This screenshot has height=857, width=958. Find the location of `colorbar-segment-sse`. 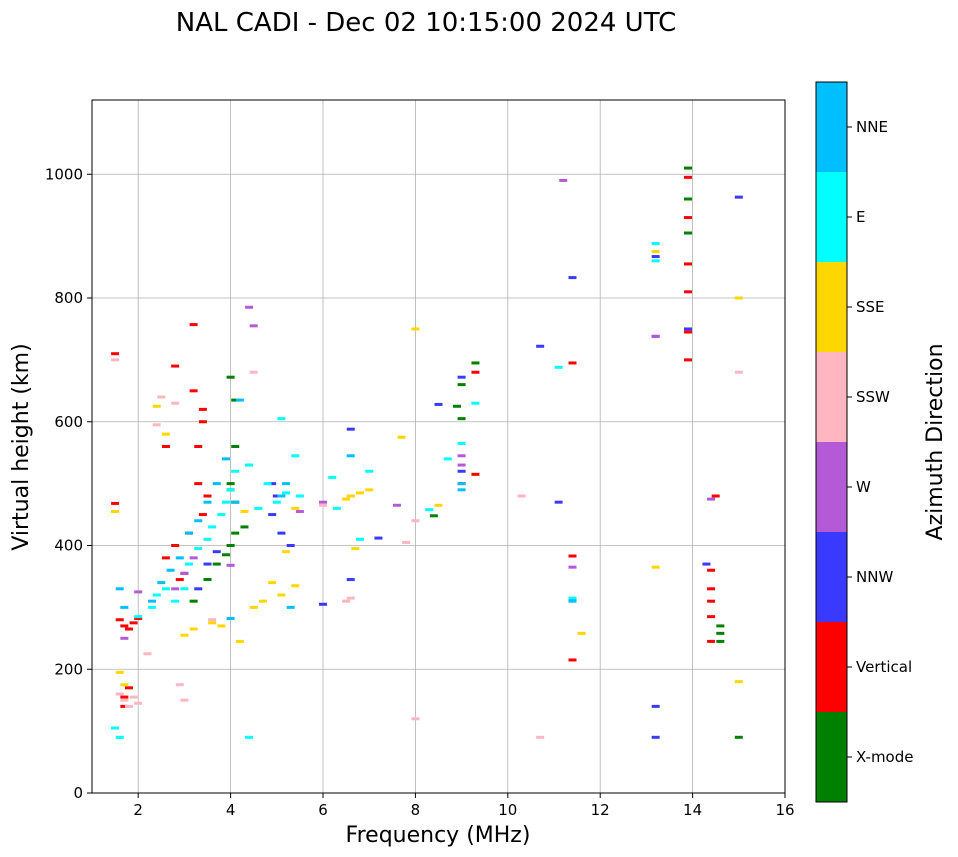

colorbar-segment-sse is located at coordinates (831, 307).